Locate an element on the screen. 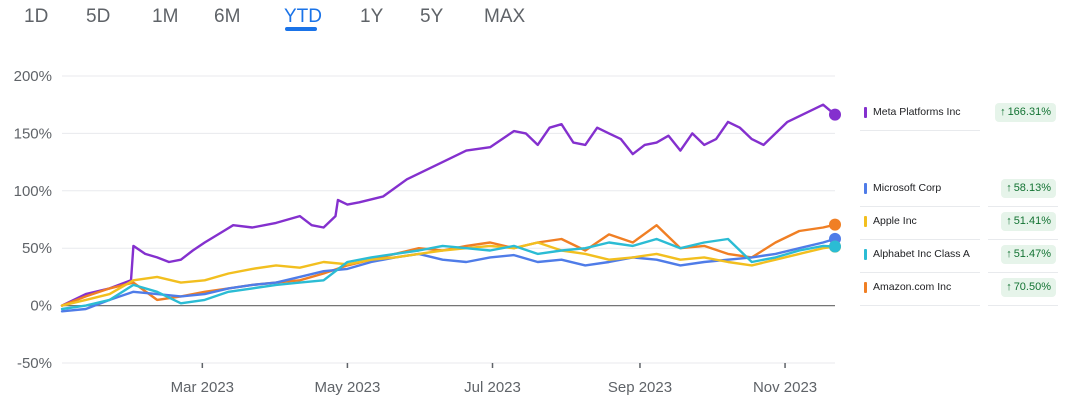 This screenshot has width=1080, height=404. end-marker-alphabet-inc-class-a is located at coordinates (835, 246).